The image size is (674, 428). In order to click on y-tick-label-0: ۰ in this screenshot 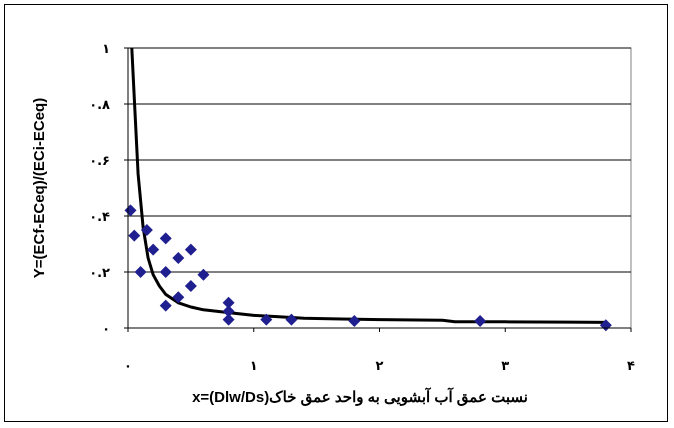, I will do `click(106, 329)`.